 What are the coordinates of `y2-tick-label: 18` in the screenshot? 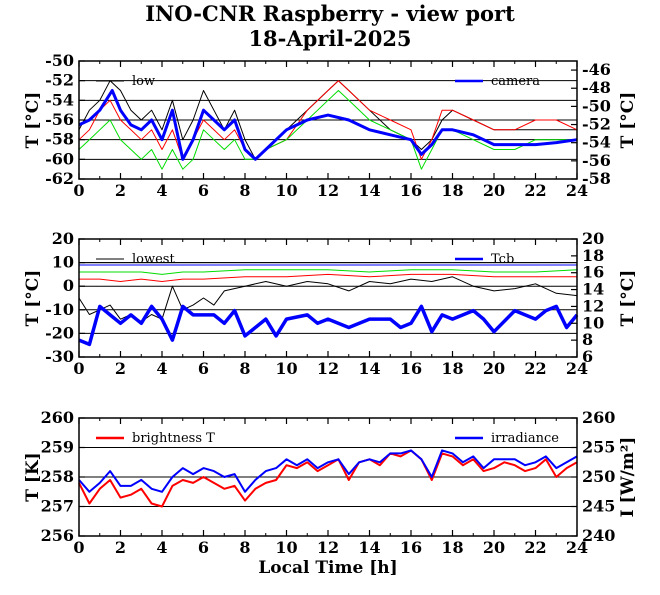 It's located at (593, 255).